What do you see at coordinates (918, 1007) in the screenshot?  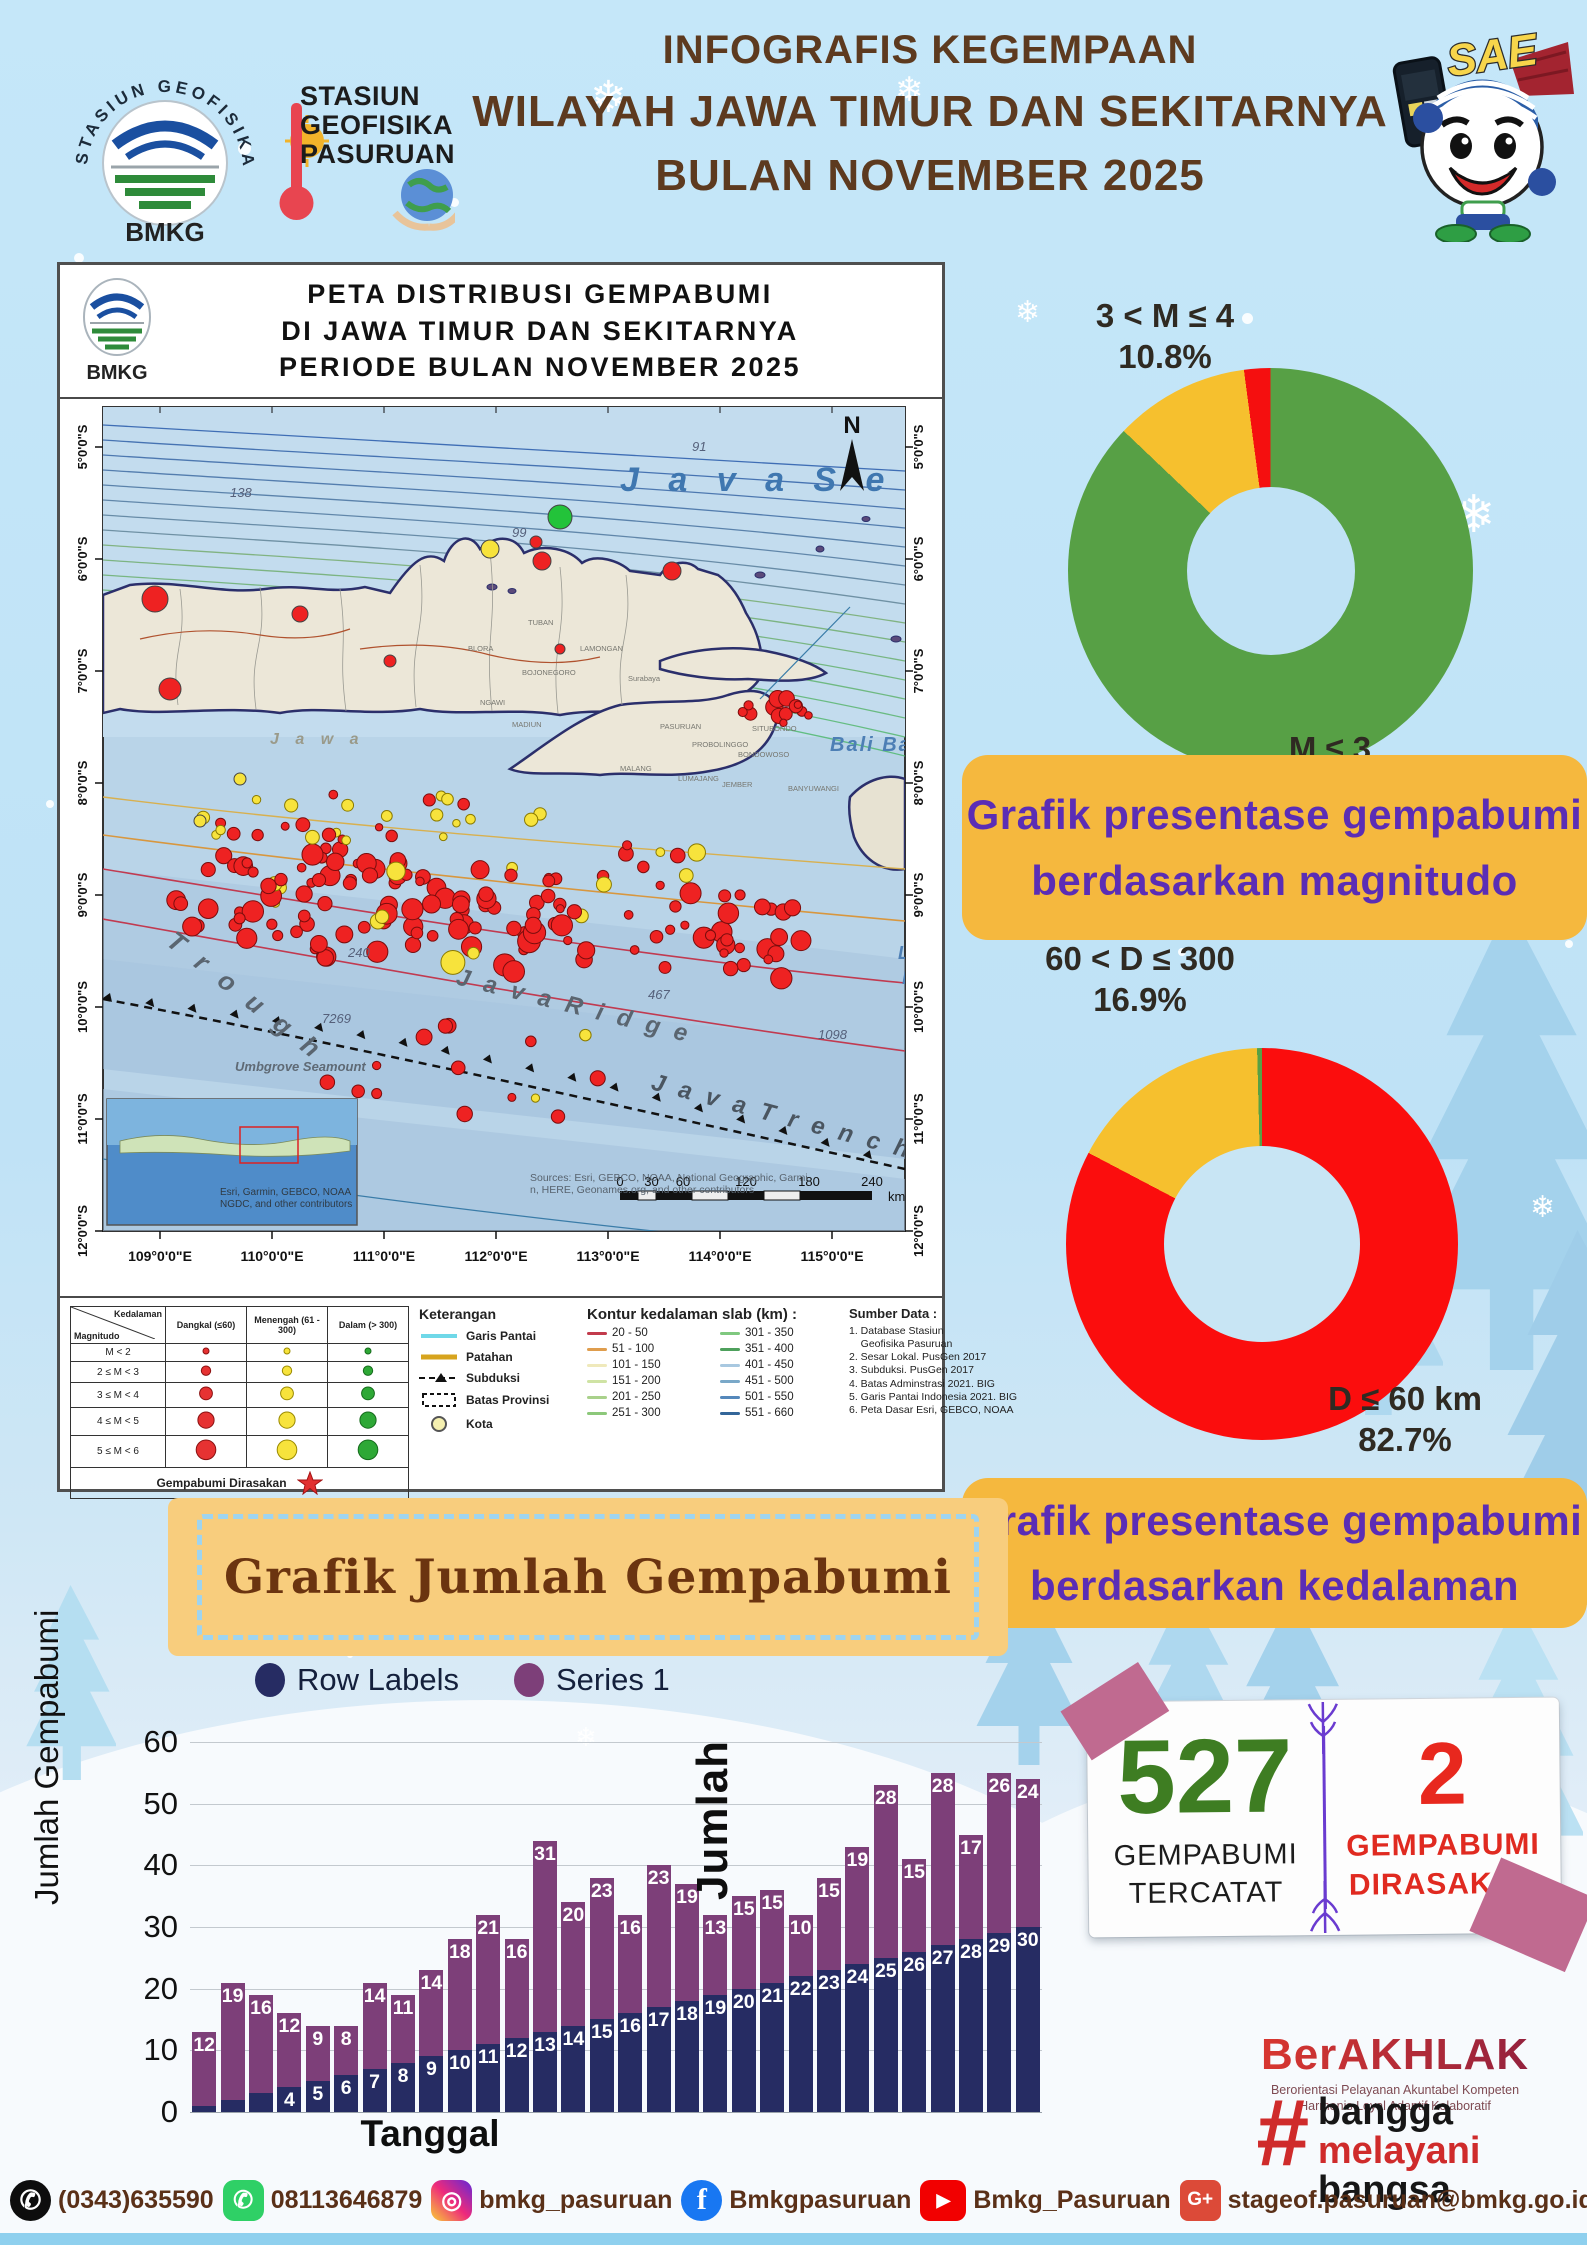 I see `svg-text: 10°0'0"S` at bounding box center [918, 1007].